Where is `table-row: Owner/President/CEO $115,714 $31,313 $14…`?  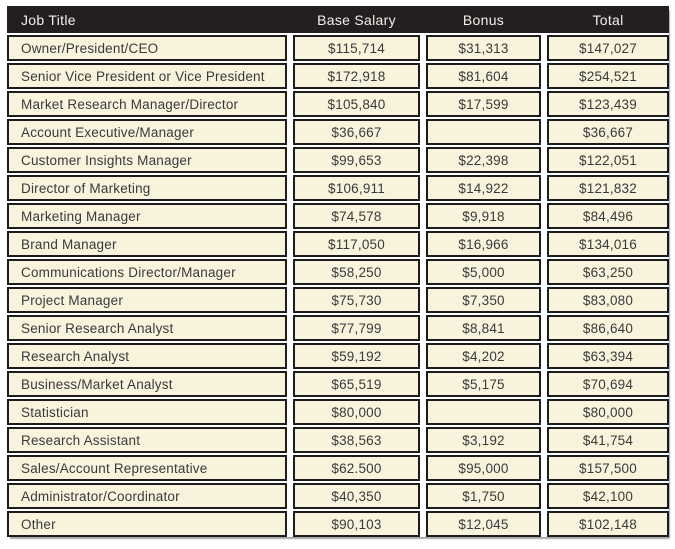
table-row: Owner/President/CEO $115,714 $31,313 $14… is located at coordinates (338, 48).